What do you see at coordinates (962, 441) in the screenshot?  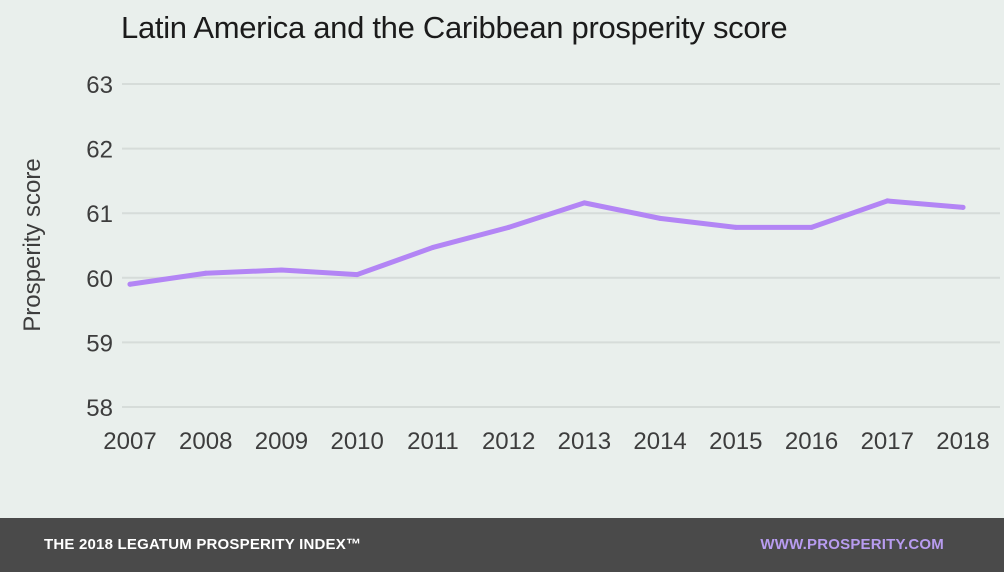 I see `x-tick-label: 2018` at bounding box center [962, 441].